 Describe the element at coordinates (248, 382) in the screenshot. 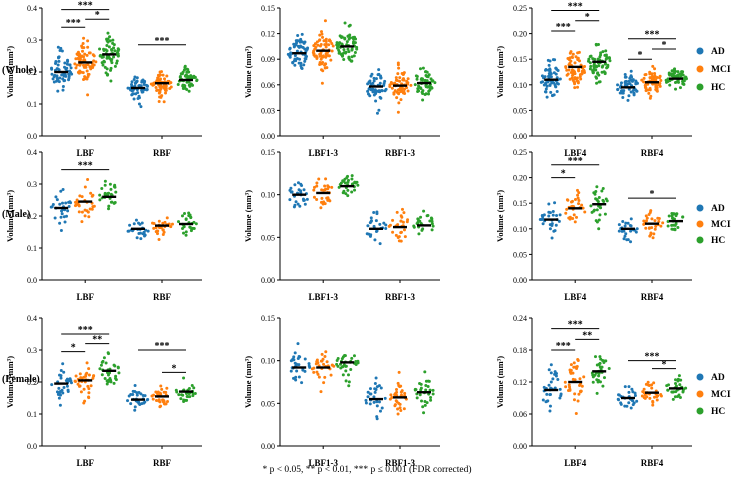

I see `y-axis-label: Volume (mm³)` at that location.